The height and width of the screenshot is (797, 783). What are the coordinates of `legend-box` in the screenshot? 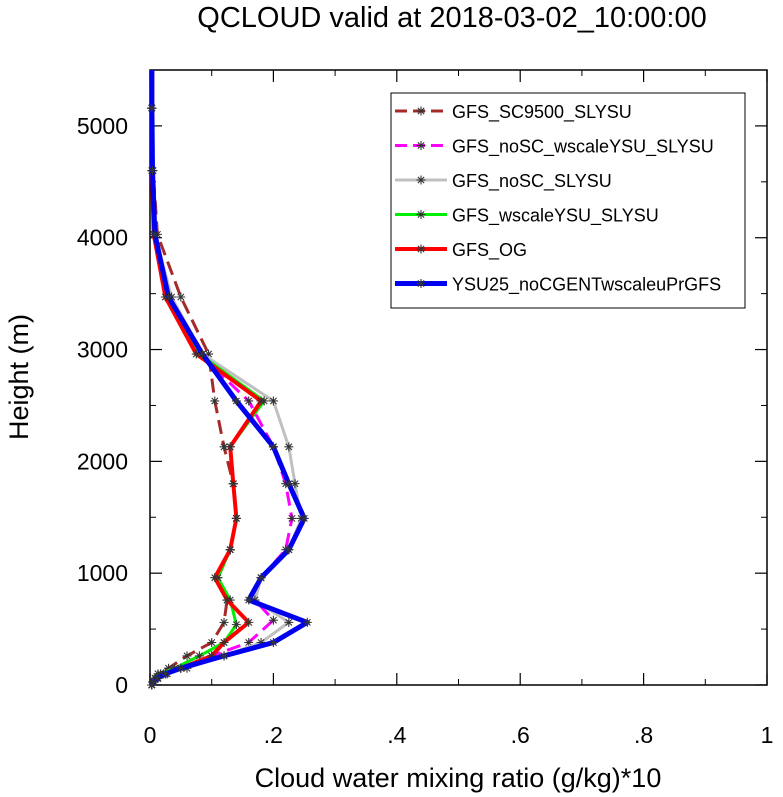 It's located at (568, 200).